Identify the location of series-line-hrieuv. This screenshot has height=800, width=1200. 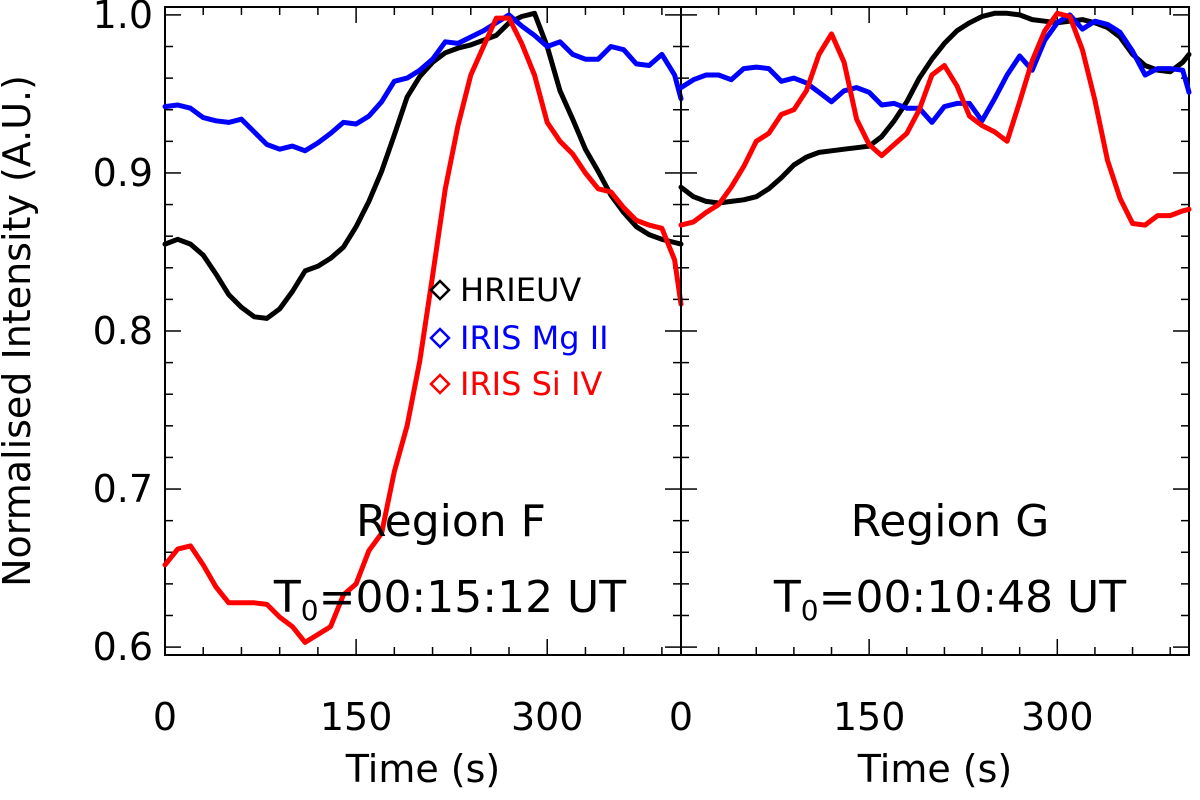
(935, 108).